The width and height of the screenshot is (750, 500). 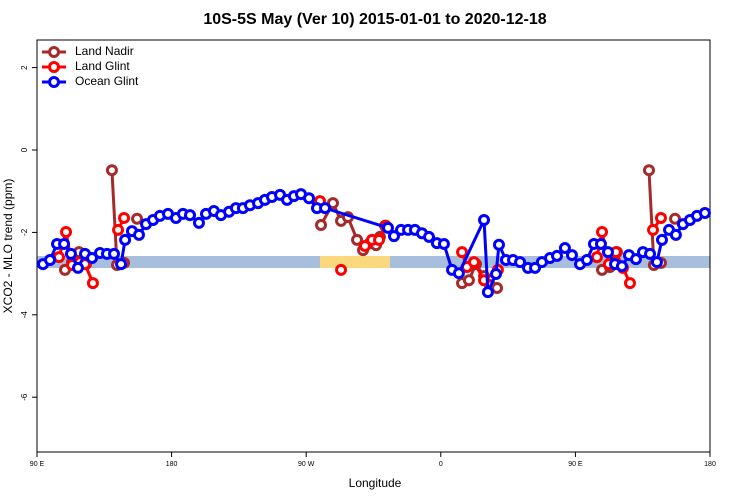 I want to click on y-axis-label: XCO2 - MLO trend (ppm), so click(x=8, y=246).